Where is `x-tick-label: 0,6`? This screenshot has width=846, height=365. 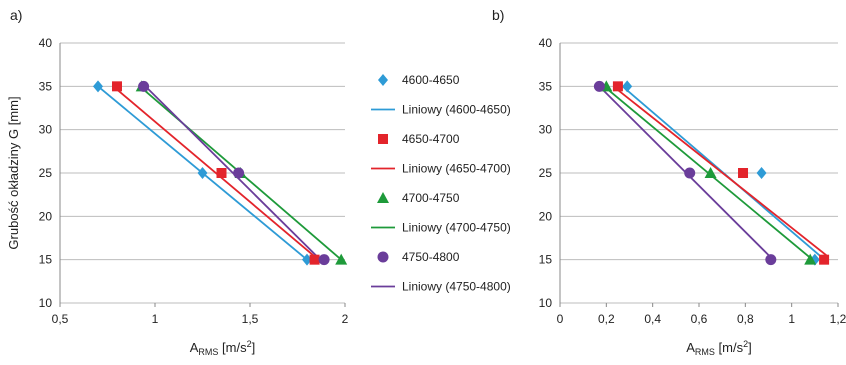 x-tick-label: 0,6 is located at coordinates (699, 319).